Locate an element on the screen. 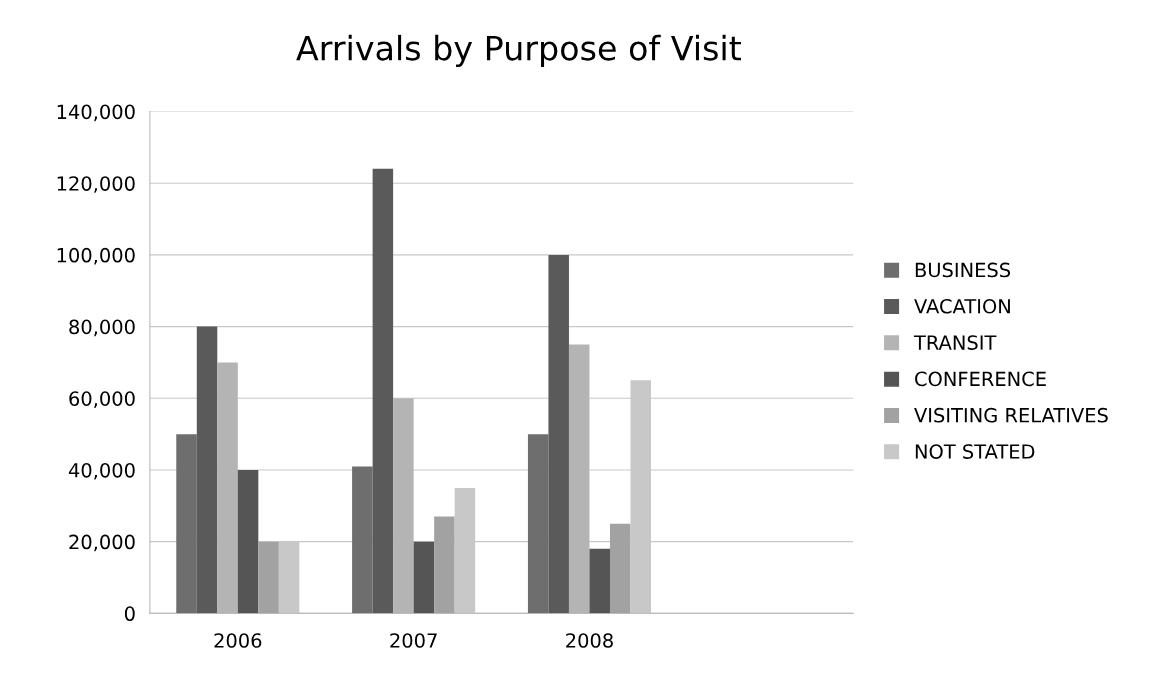 Image resolution: width=1153 pixels, height=697 pixels. y-tick-label: 20,000 is located at coordinates (102, 543).